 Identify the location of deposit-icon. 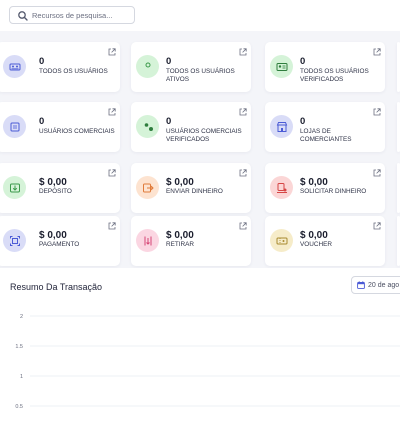
(14, 187).